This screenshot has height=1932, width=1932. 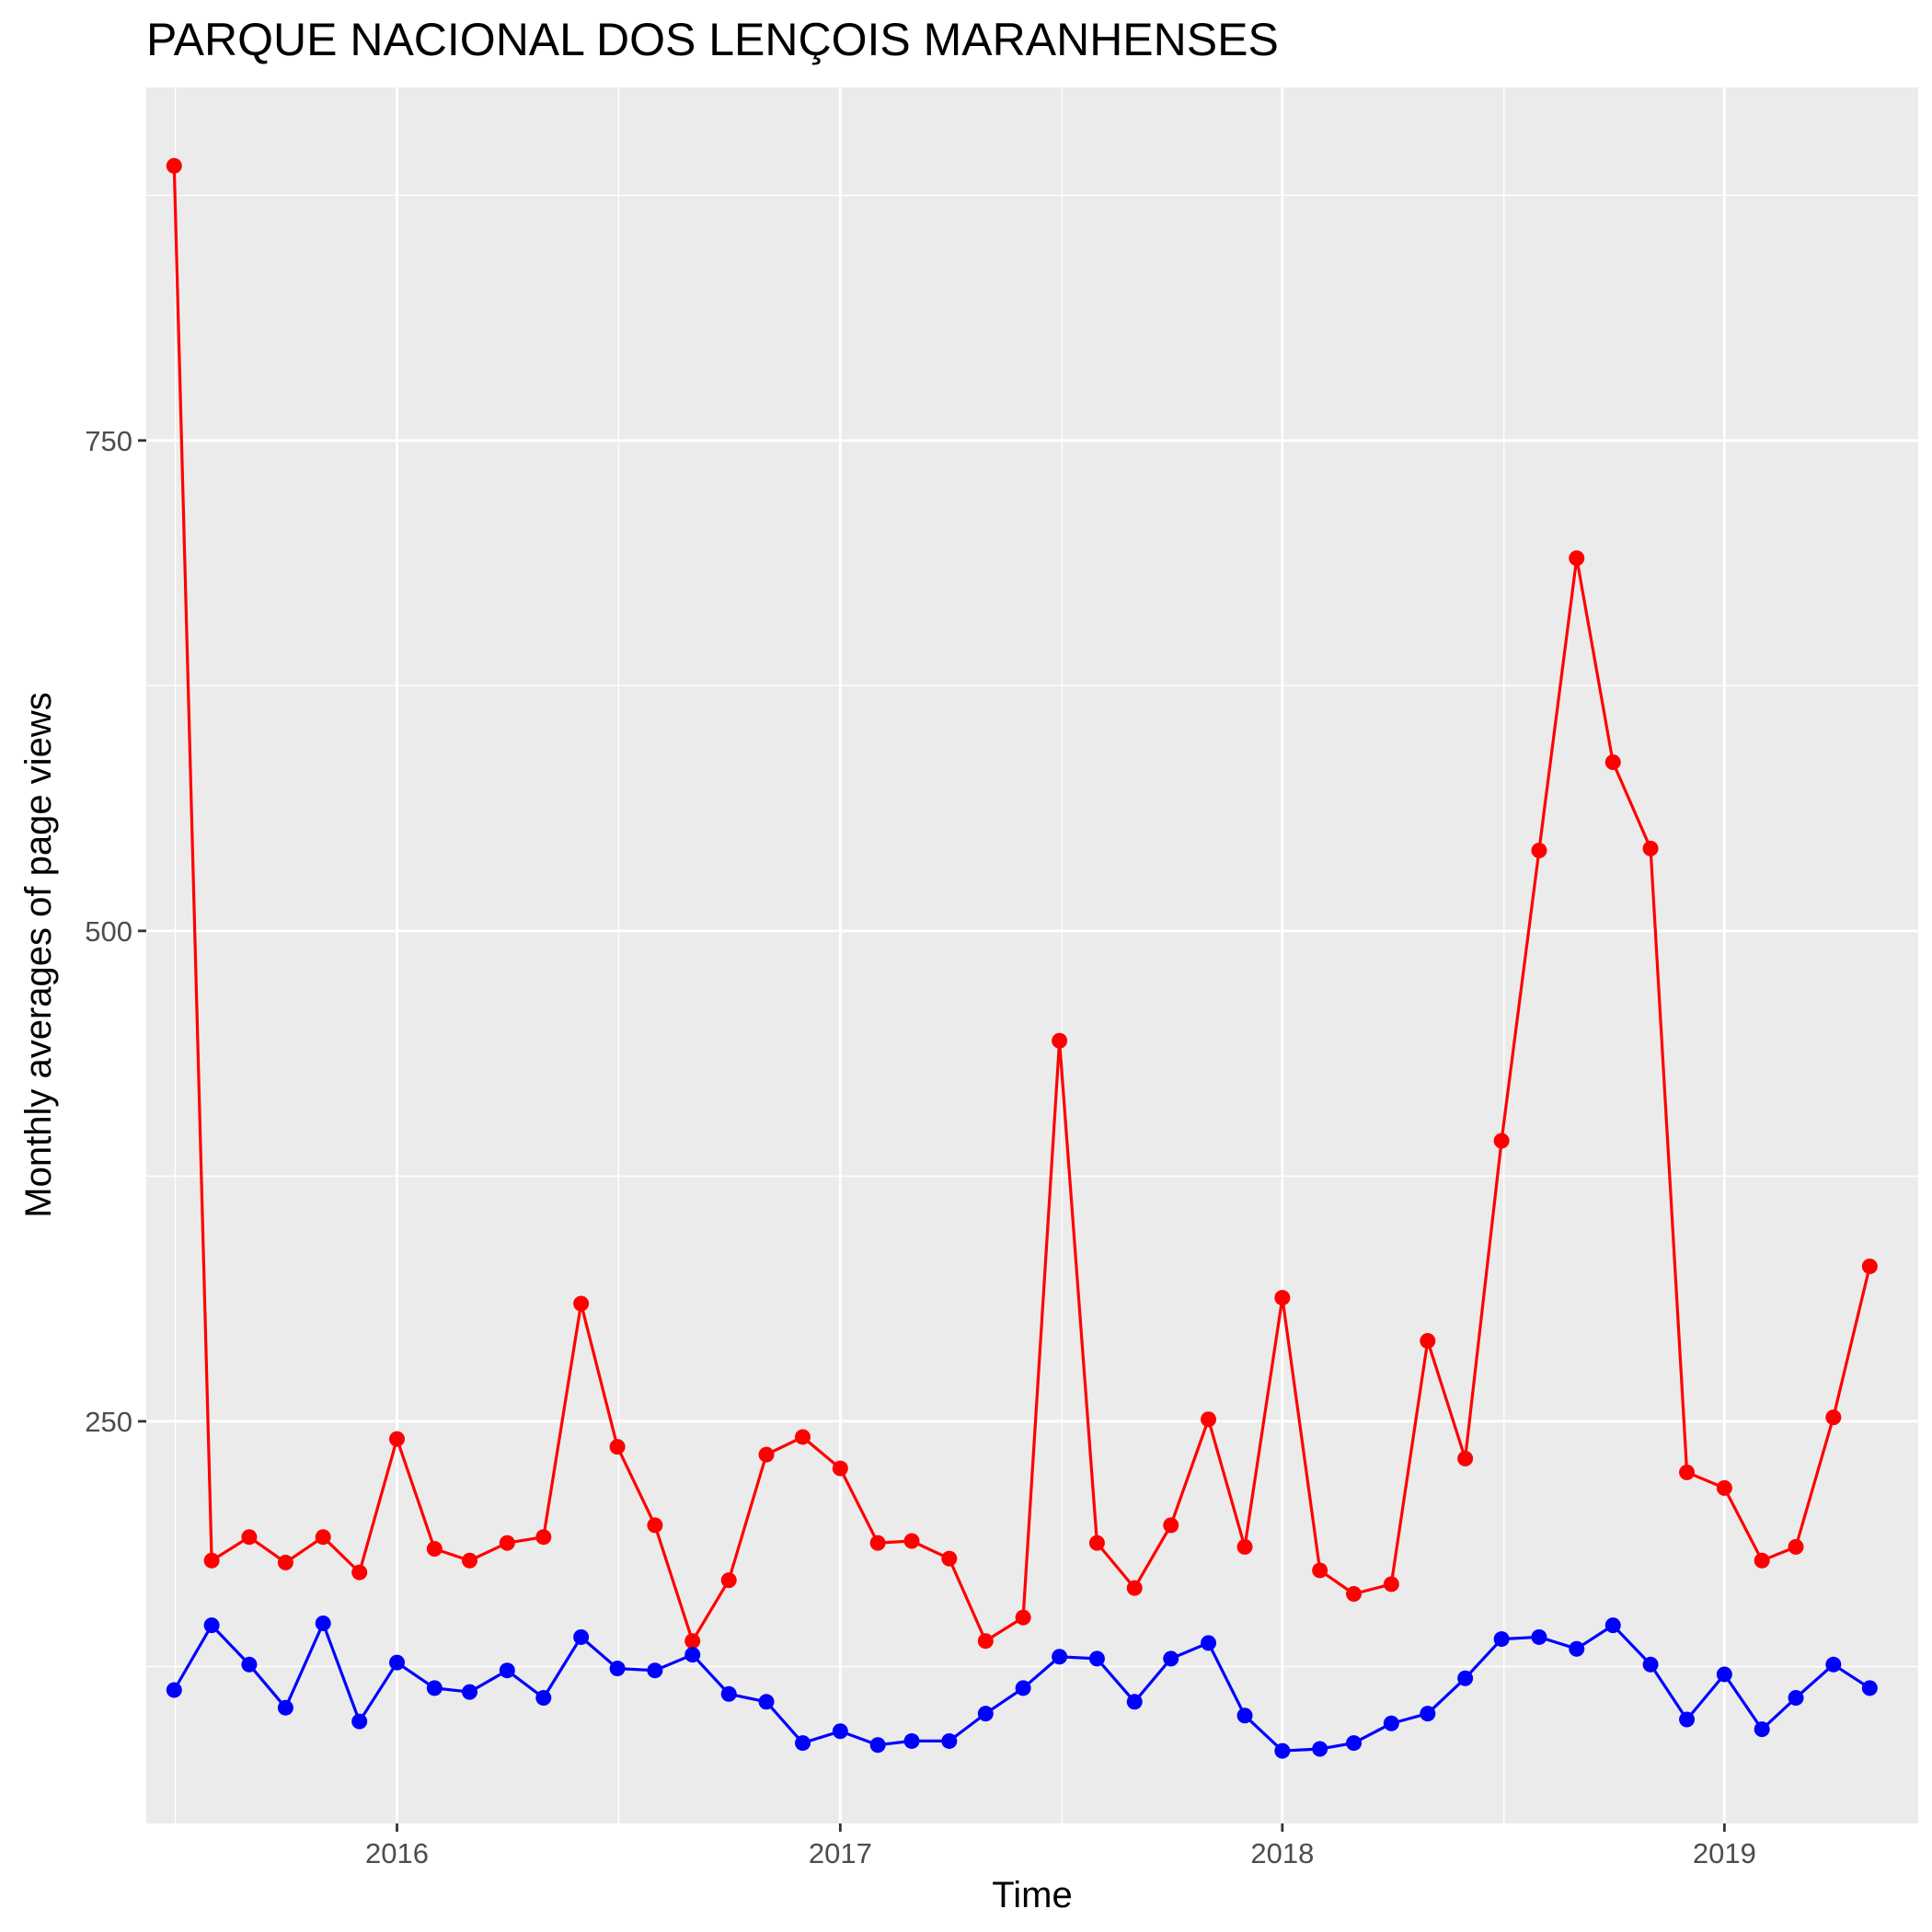 What do you see at coordinates (108, 441) in the screenshot?
I see `y-tick-label: 750` at bounding box center [108, 441].